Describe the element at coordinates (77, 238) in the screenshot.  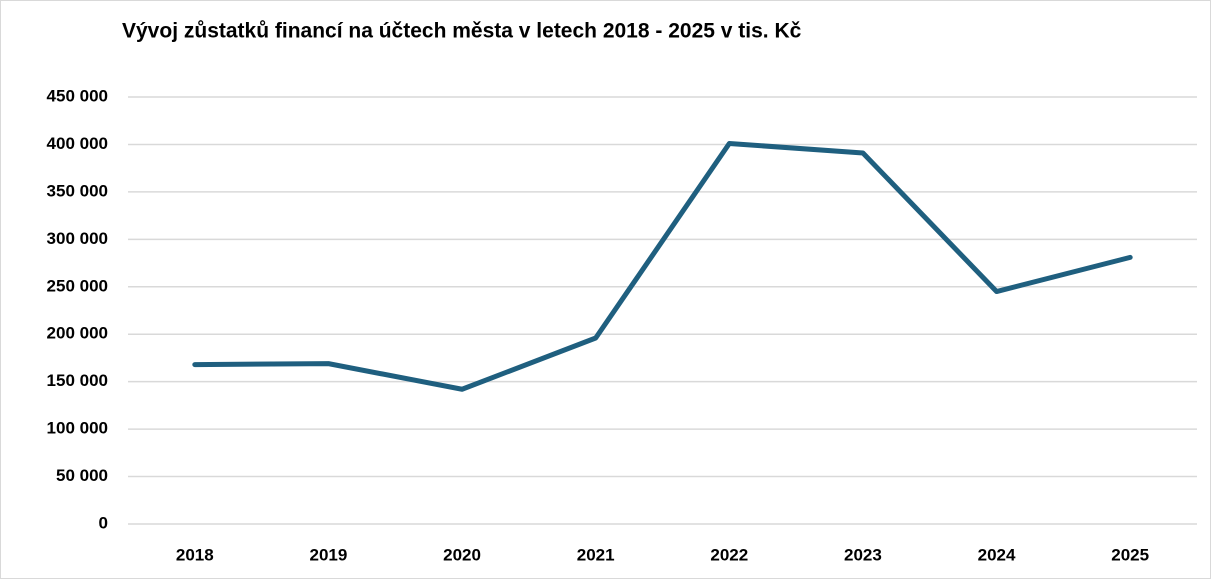
I see `y-tick-label: 300 000` at that location.